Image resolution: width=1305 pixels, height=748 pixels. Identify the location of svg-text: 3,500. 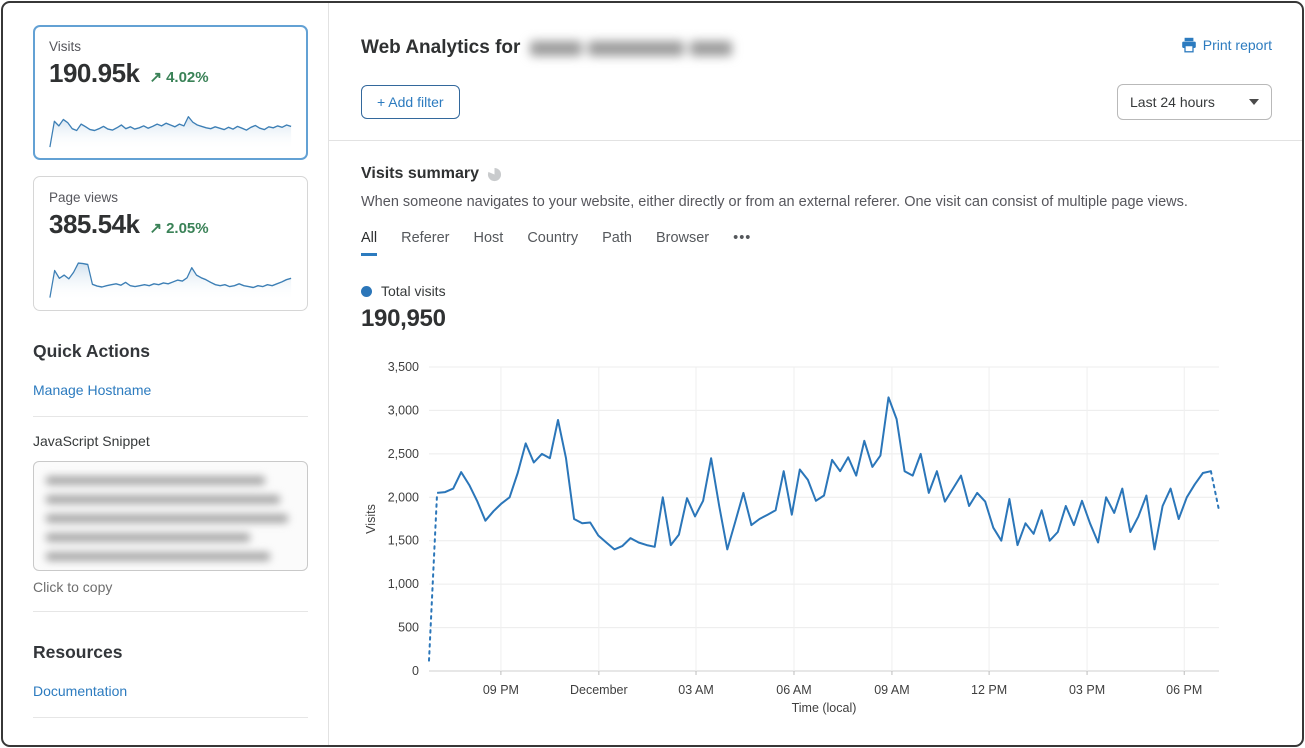
(403, 367).